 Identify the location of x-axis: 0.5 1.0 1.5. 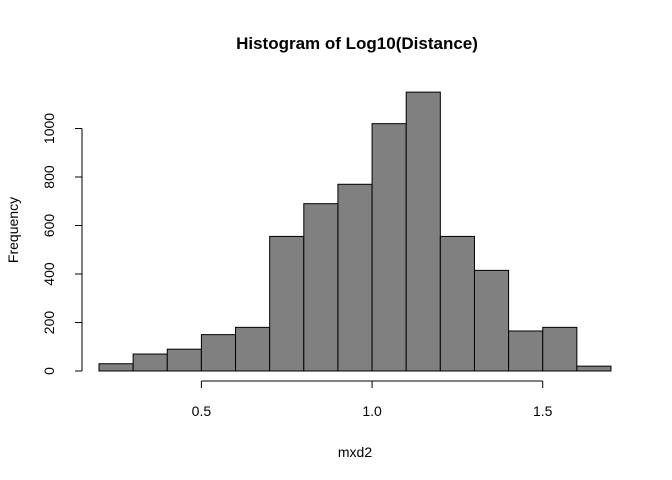
(372, 399).